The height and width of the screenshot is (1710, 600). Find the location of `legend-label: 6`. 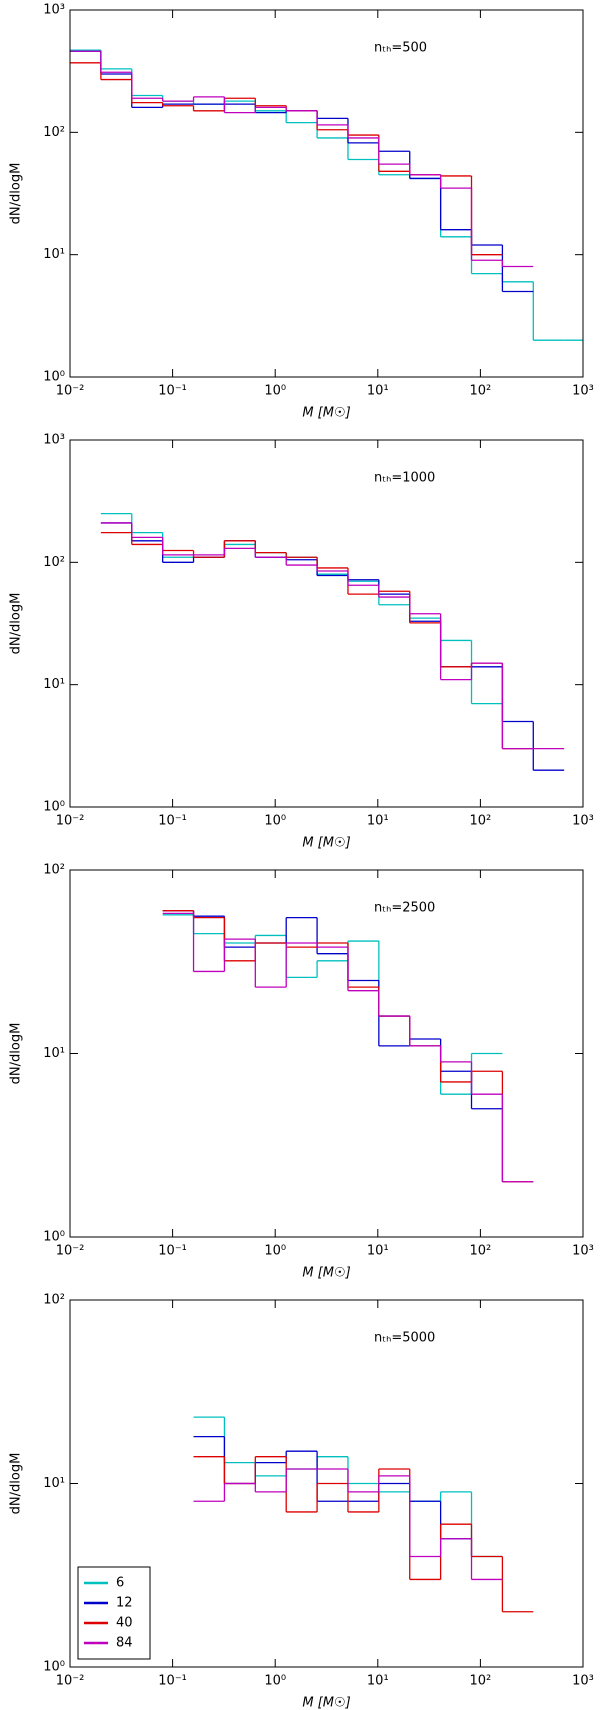

legend-label: 6 is located at coordinates (120, 1583).